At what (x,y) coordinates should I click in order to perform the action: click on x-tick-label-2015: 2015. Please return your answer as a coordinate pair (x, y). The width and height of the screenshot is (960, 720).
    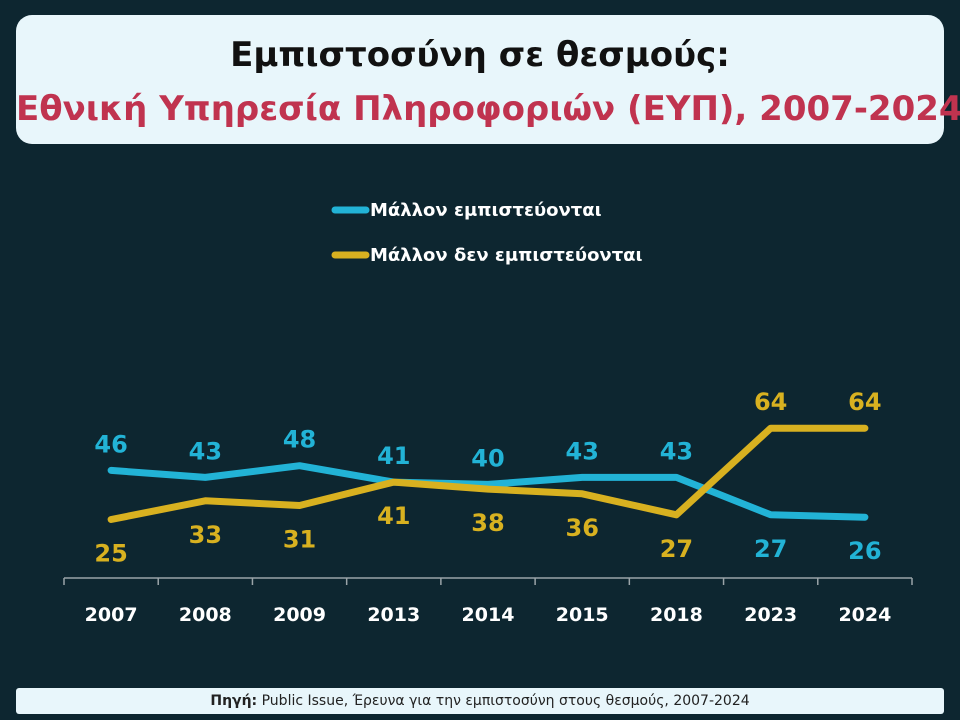
    Looking at the image, I should click on (582, 615).